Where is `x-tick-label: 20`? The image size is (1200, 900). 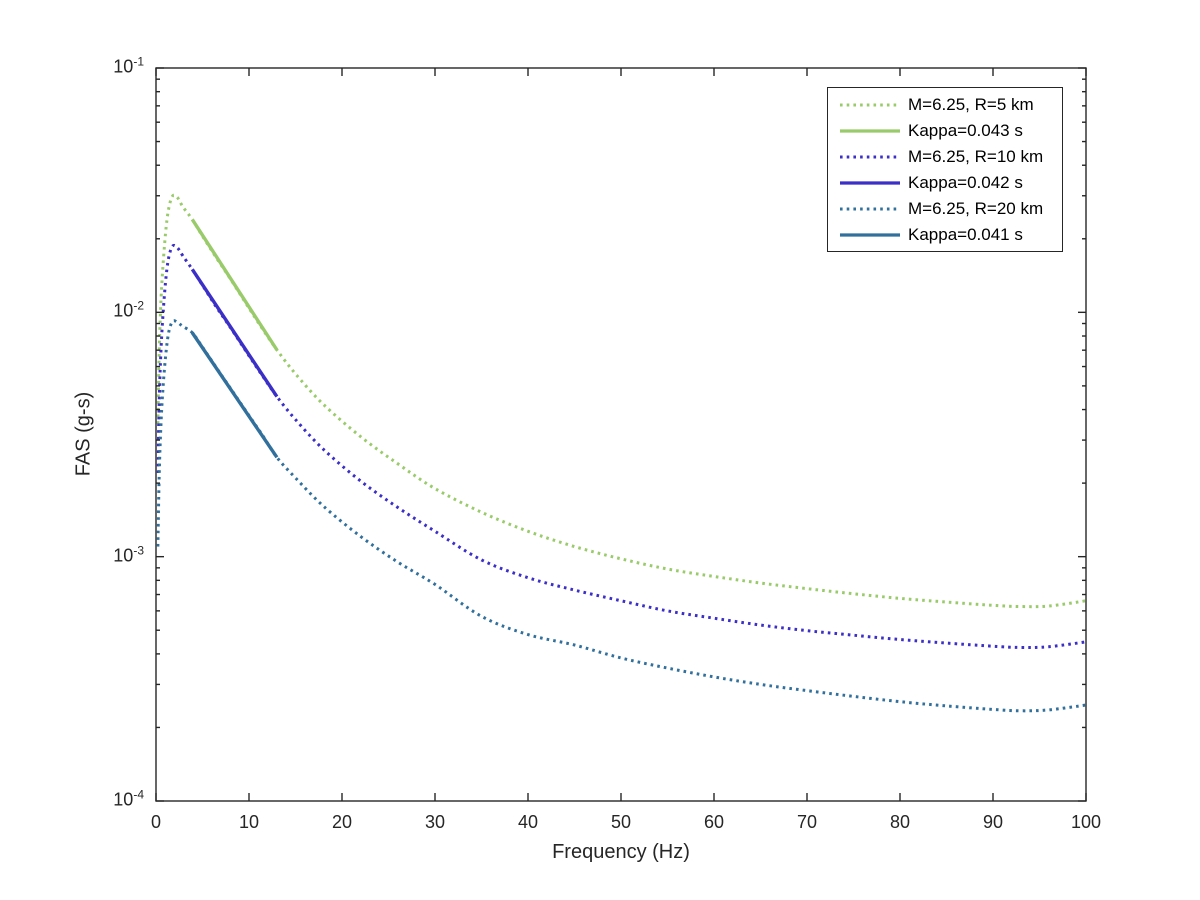 x-tick-label: 20 is located at coordinates (342, 822).